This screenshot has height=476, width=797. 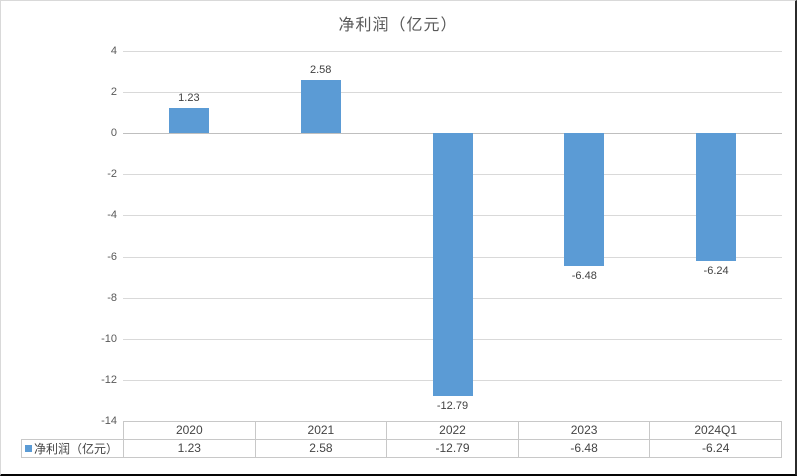 I want to click on y-axis-tick-label: -14, so click(x=109, y=421).